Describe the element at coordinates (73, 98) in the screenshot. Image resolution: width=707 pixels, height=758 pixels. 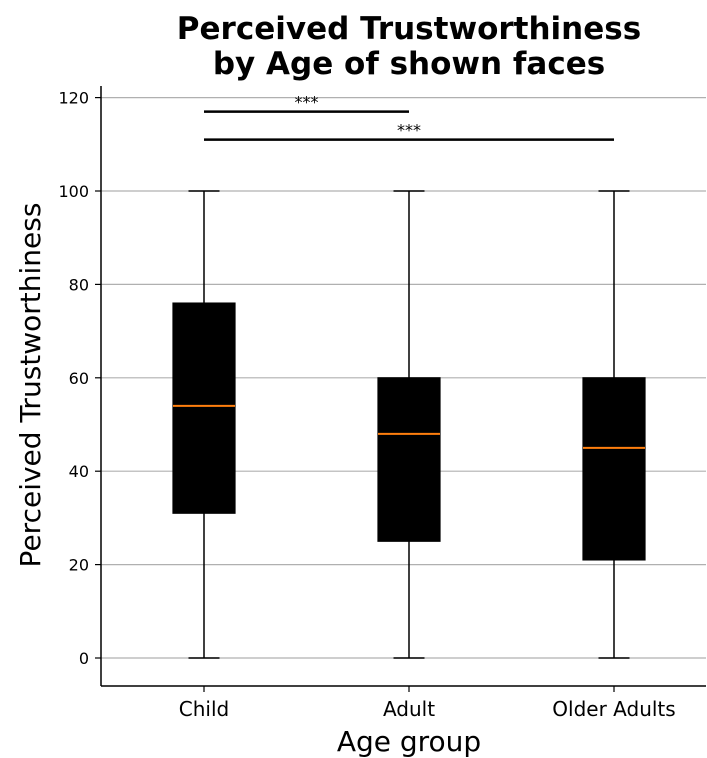
I see `y-tick-label: 120` at that location.